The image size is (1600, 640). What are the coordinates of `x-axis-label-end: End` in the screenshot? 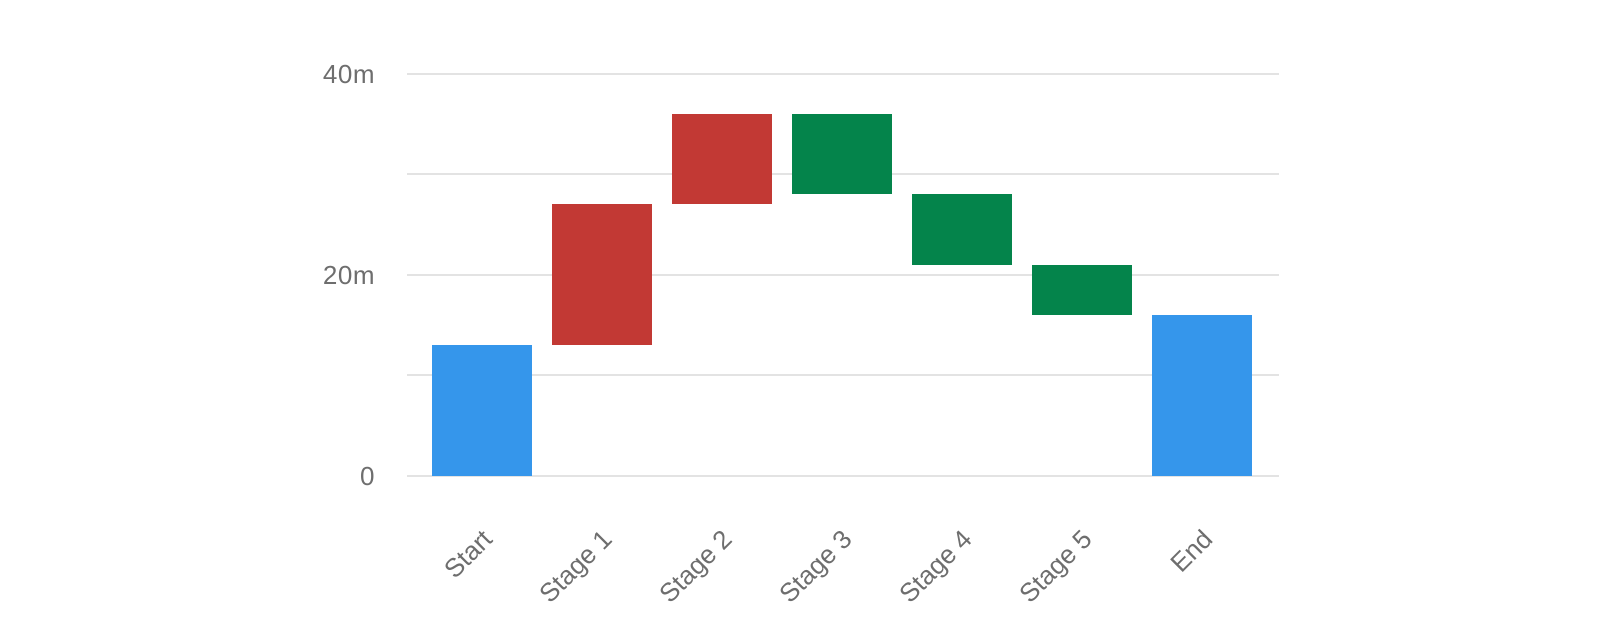 It's located at (1191, 550).